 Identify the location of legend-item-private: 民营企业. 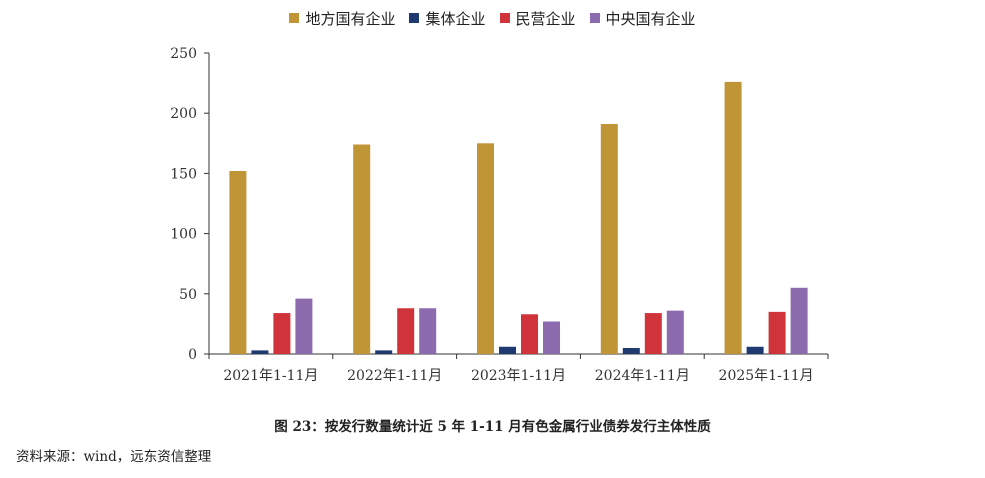
(537, 18).